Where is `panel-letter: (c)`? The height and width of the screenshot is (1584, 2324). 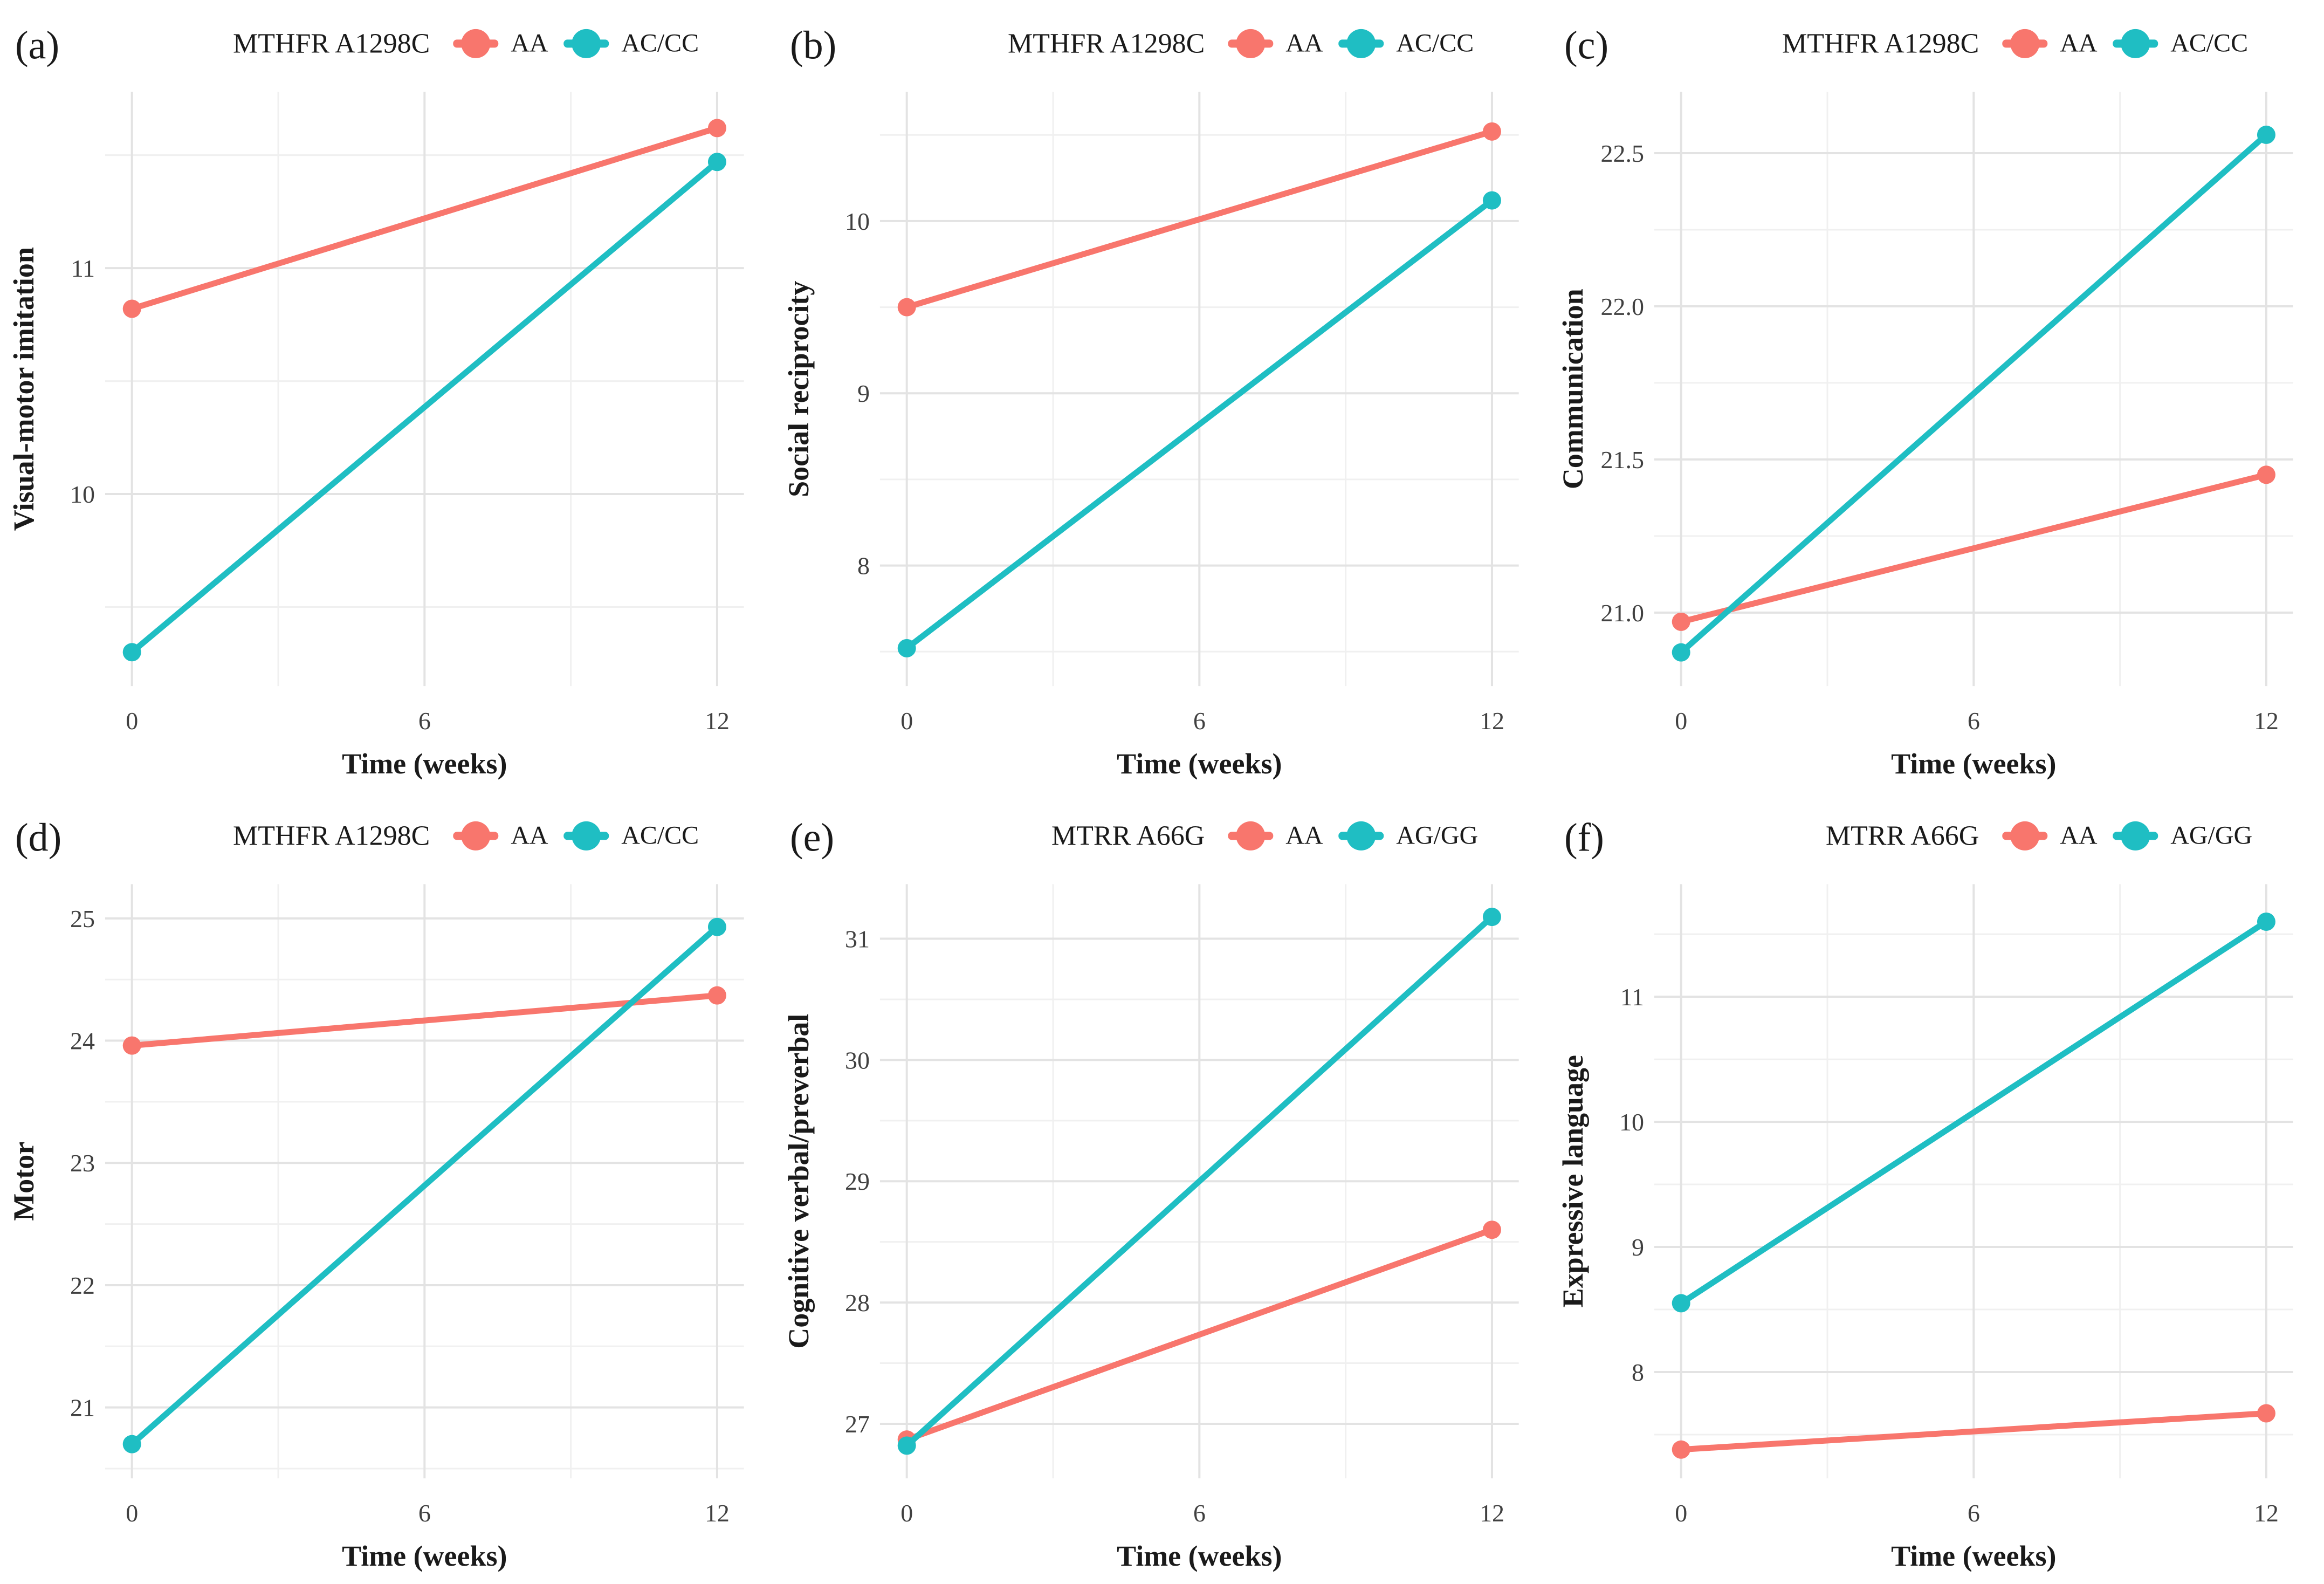
panel-letter: (c) is located at coordinates (1586, 45).